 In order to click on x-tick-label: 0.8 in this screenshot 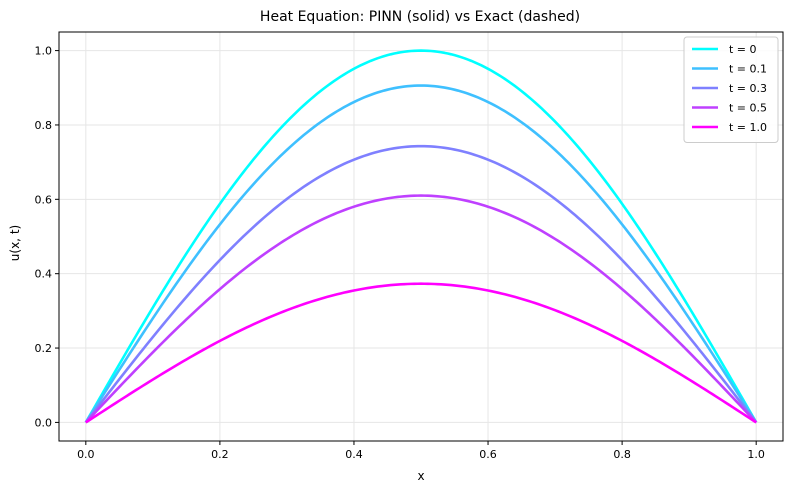, I will do `click(622, 454)`.